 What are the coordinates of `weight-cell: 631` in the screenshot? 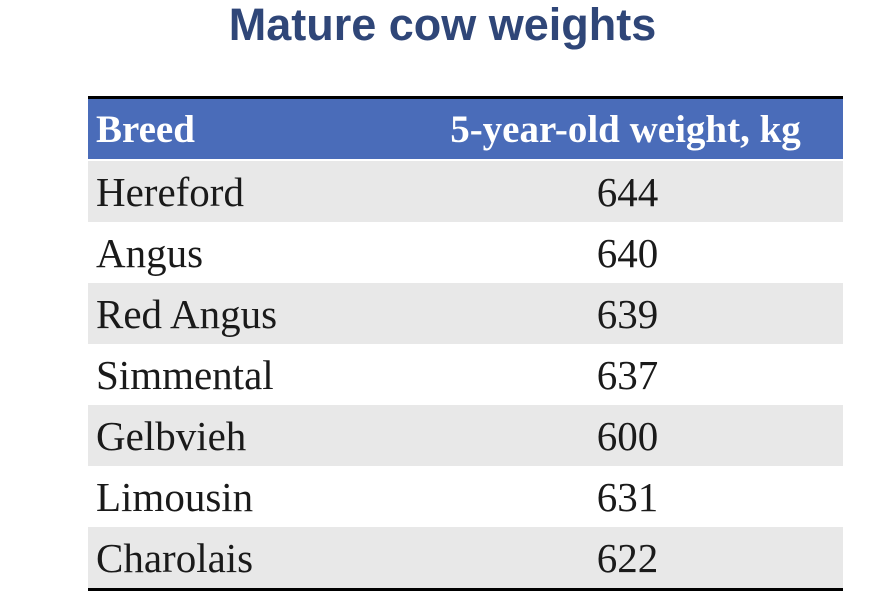 It's located at (627, 496).